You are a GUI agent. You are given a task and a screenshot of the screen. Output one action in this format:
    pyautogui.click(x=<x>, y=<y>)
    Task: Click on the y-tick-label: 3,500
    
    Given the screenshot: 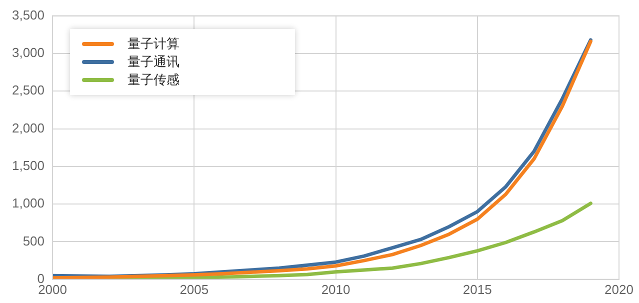 What is the action you would take?
    pyautogui.click(x=28, y=14)
    